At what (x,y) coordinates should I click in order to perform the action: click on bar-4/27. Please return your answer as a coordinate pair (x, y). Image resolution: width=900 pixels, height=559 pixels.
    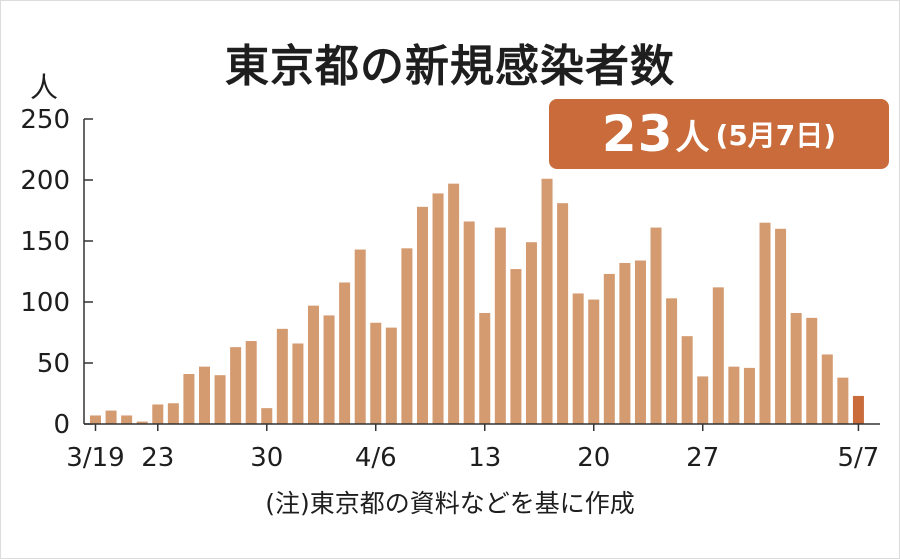
    Looking at the image, I should click on (703, 400).